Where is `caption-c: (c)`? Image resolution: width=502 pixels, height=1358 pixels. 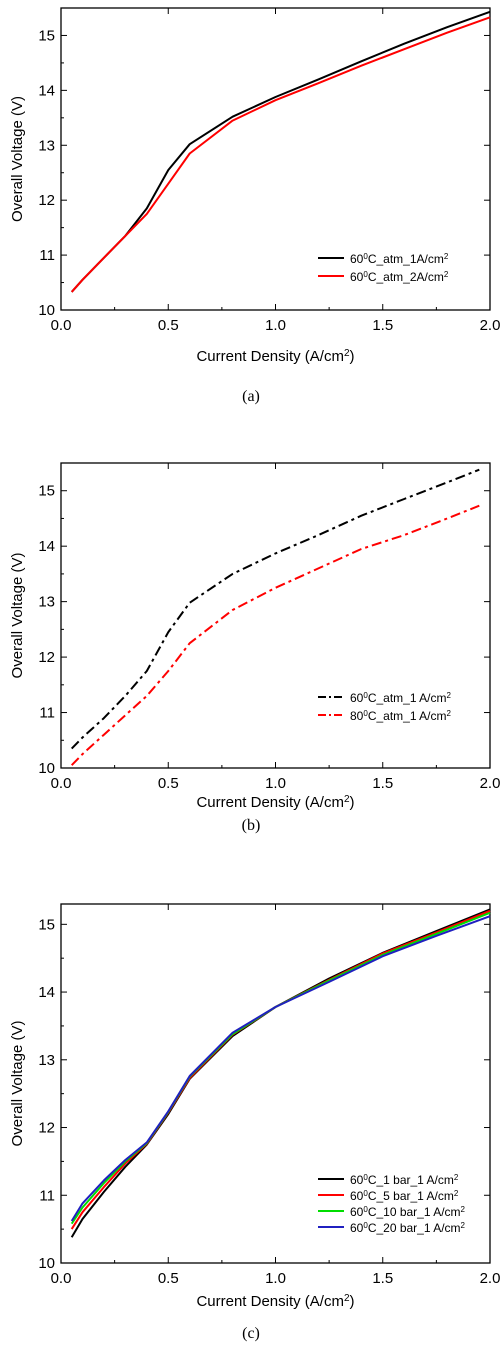
caption-c: (c) is located at coordinates (251, 1333).